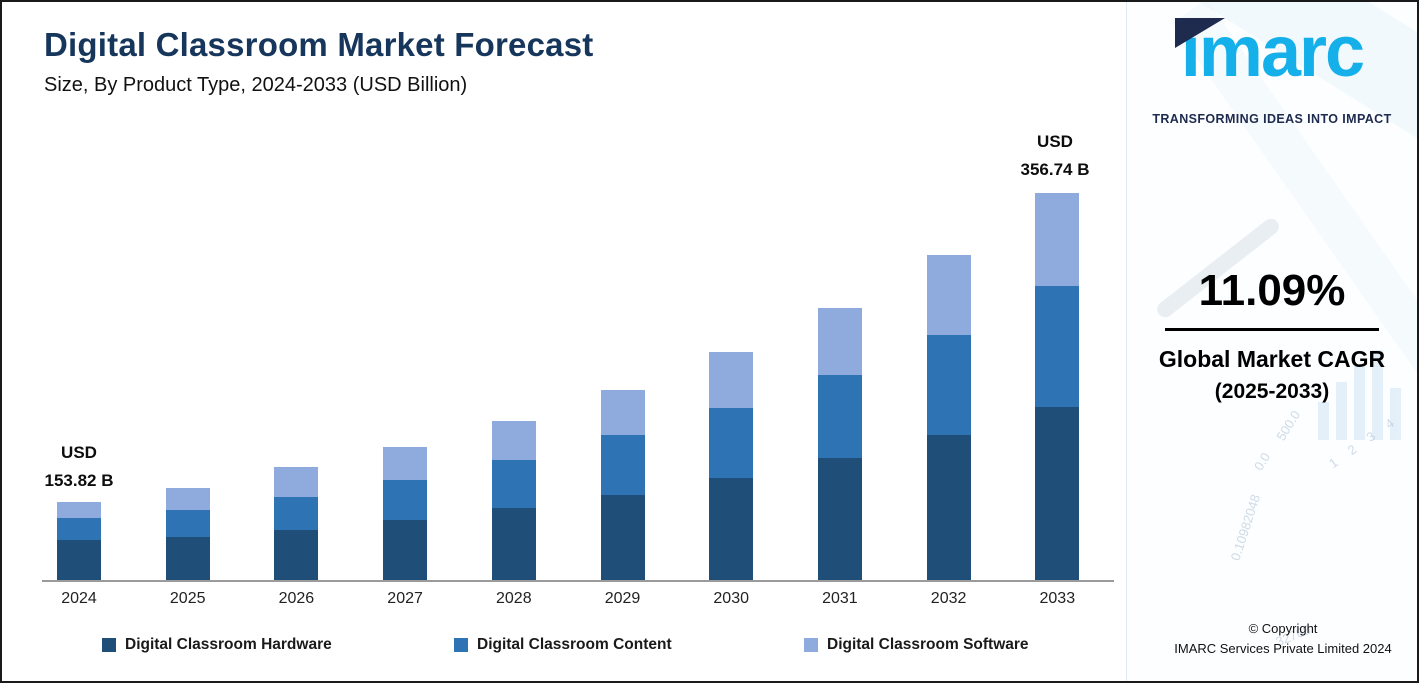 The image size is (1419, 683). What do you see at coordinates (405, 598) in the screenshot?
I see `x-axis-label: 2027` at bounding box center [405, 598].